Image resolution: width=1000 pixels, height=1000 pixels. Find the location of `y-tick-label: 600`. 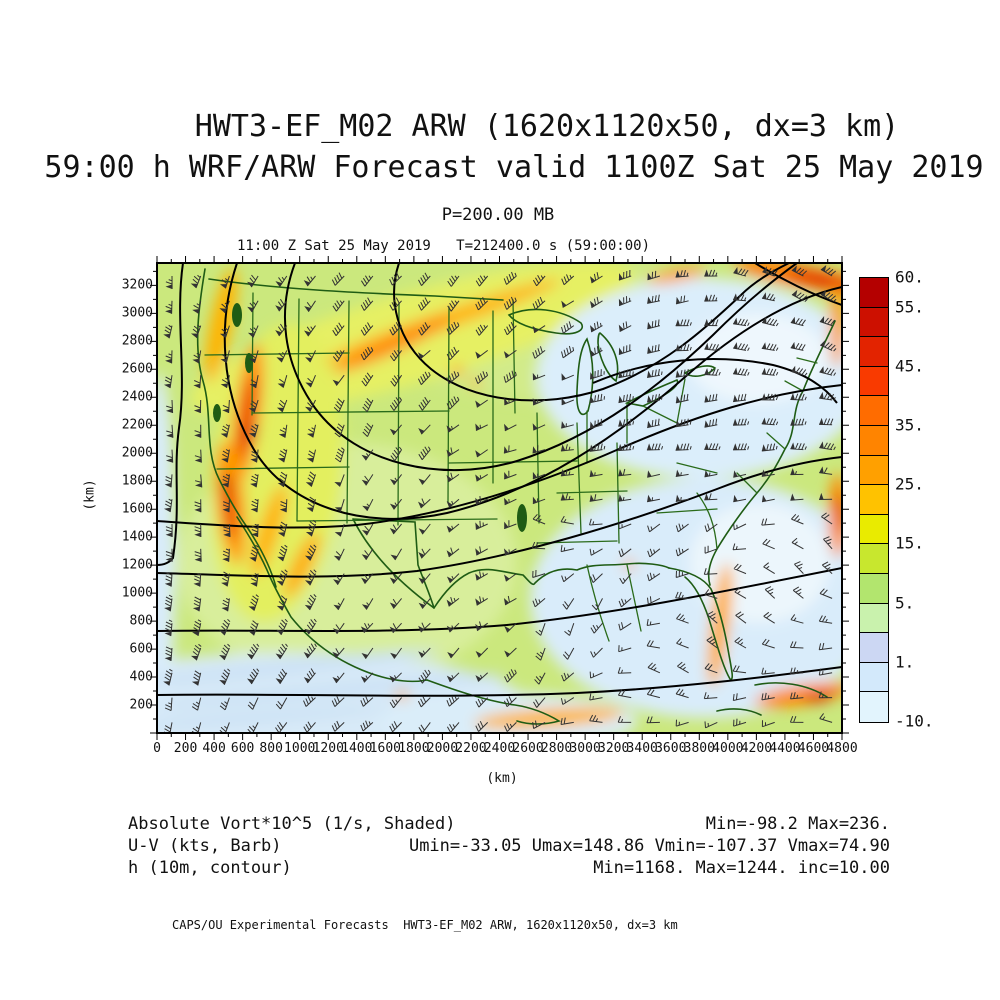

y-tick-label: 600 is located at coordinates (141, 649).